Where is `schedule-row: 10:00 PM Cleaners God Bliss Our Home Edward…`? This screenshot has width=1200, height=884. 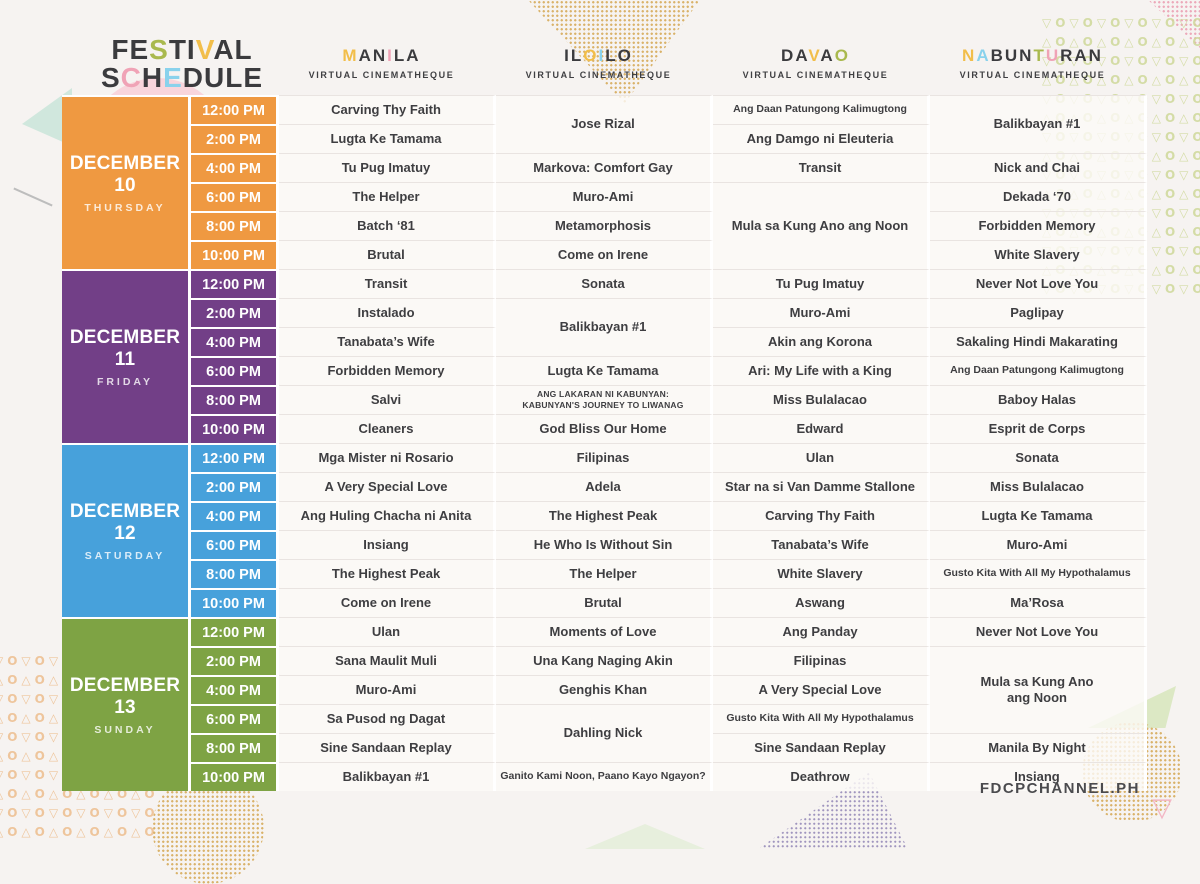 schedule-row: 10:00 PM Cleaners God Bliss Our Home Edward… is located at coordinates (604, 428).